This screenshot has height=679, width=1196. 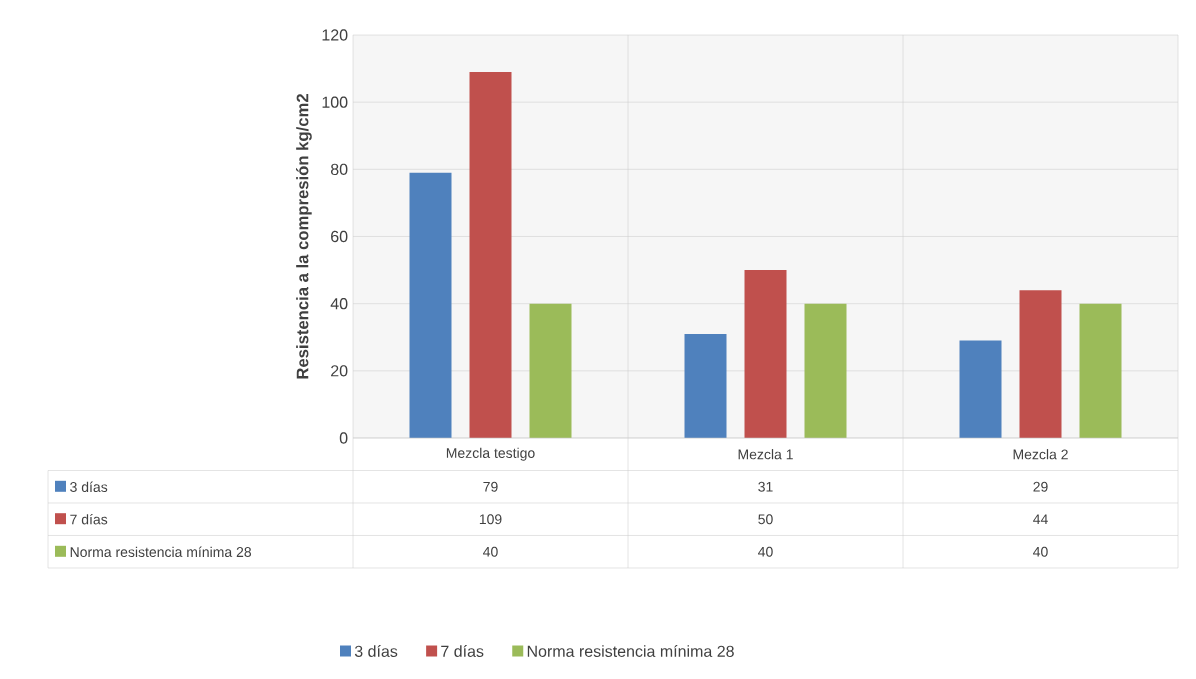 What do you see at coordinates (89, 487) in the screenshot?
I see `text: 3 días` at bounding box center [89, 487].